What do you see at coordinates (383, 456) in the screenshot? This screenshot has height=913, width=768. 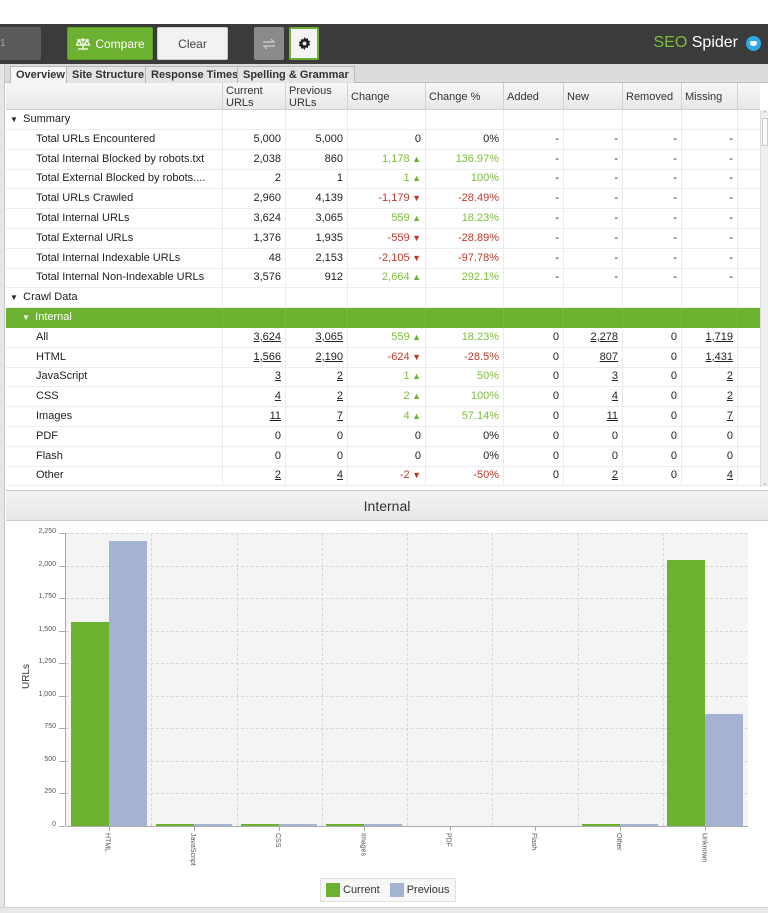 I see `table-row: Flash 0 0 0 0% 0 0 0 0` at bounding box center [383, 456].